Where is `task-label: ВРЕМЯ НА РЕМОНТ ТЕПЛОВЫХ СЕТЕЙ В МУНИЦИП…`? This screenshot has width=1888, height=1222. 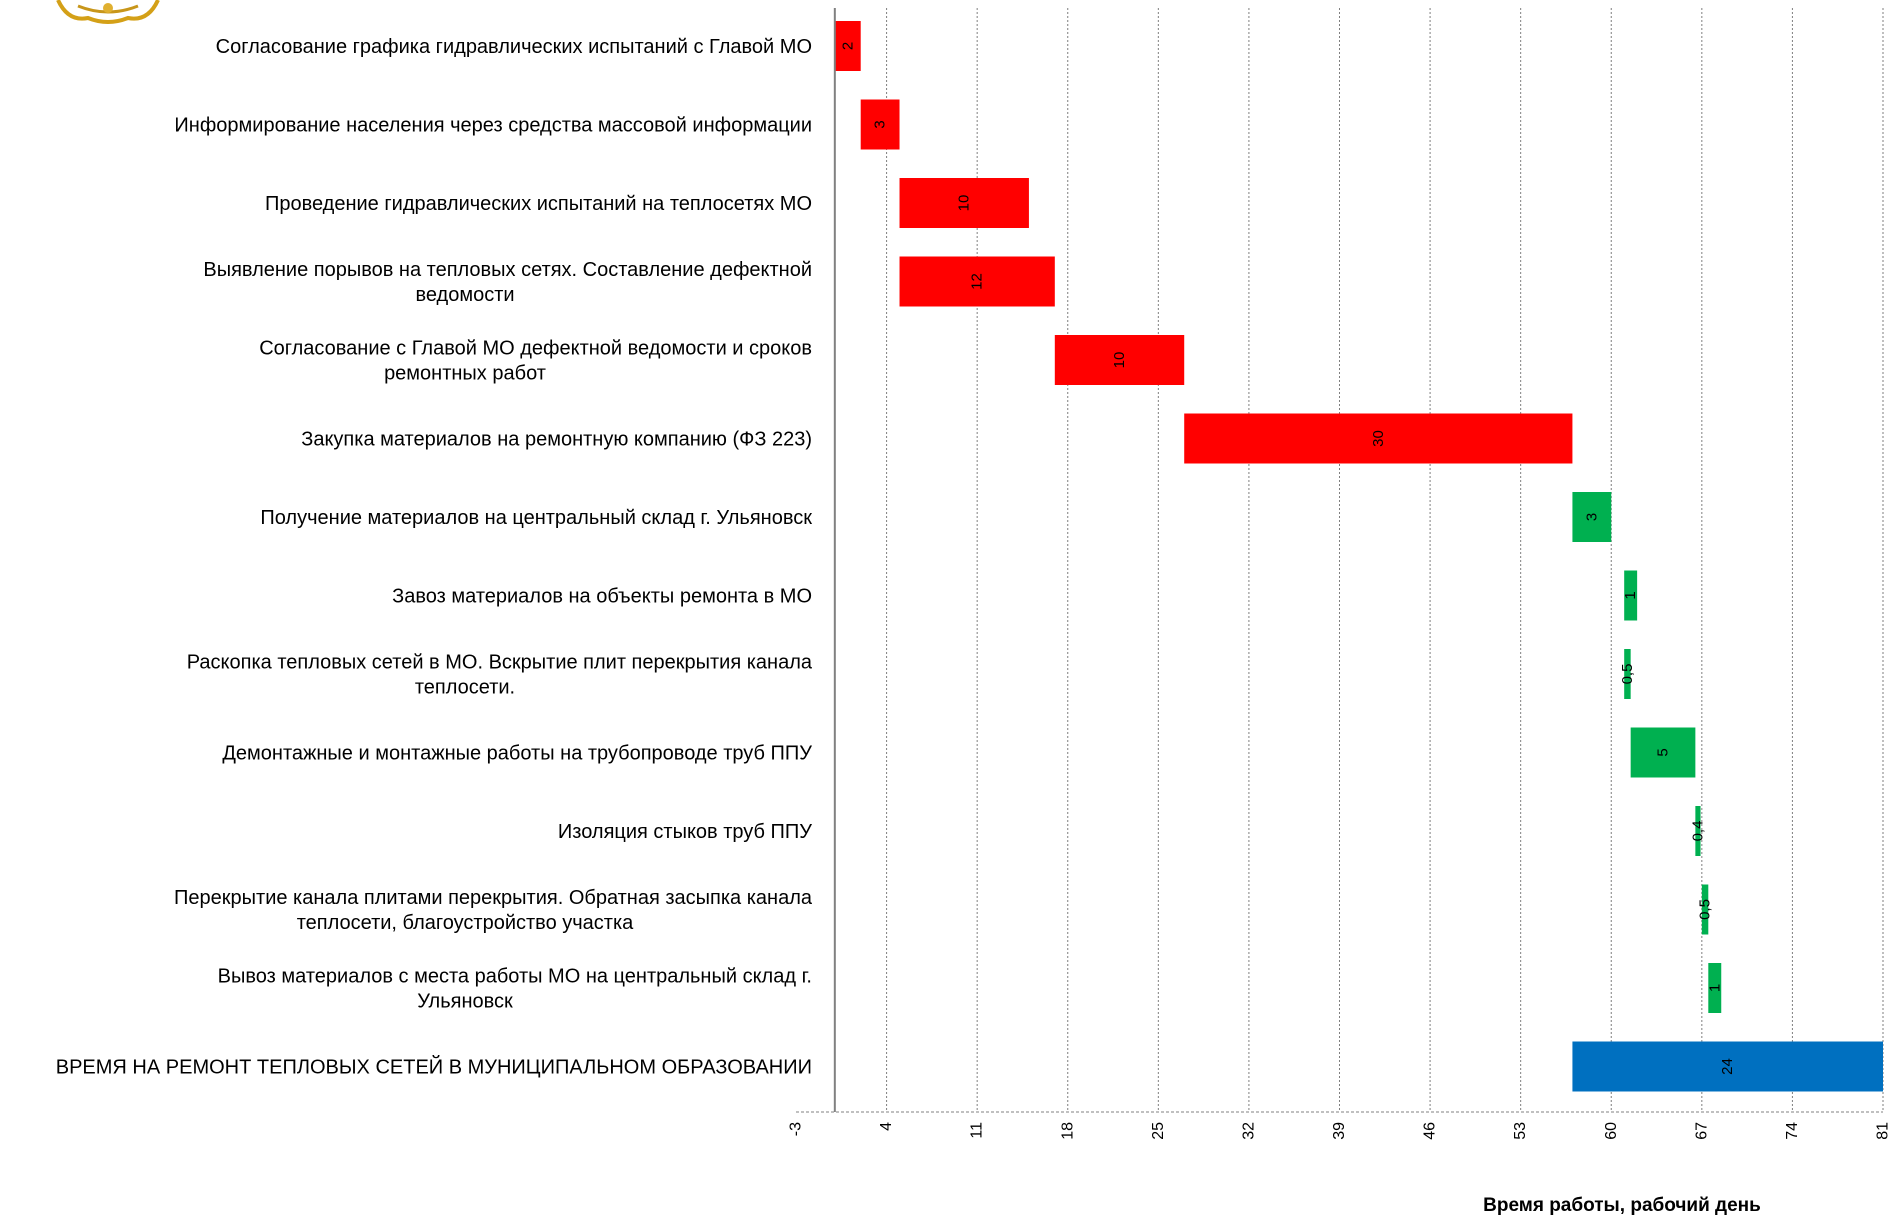
task-label: ВРЕМЯ НА РЕМОНТ ТЕПЛОВЫХ СЕТЕЙ В МУНИЦИП… is located at coordinates (434, 1067).